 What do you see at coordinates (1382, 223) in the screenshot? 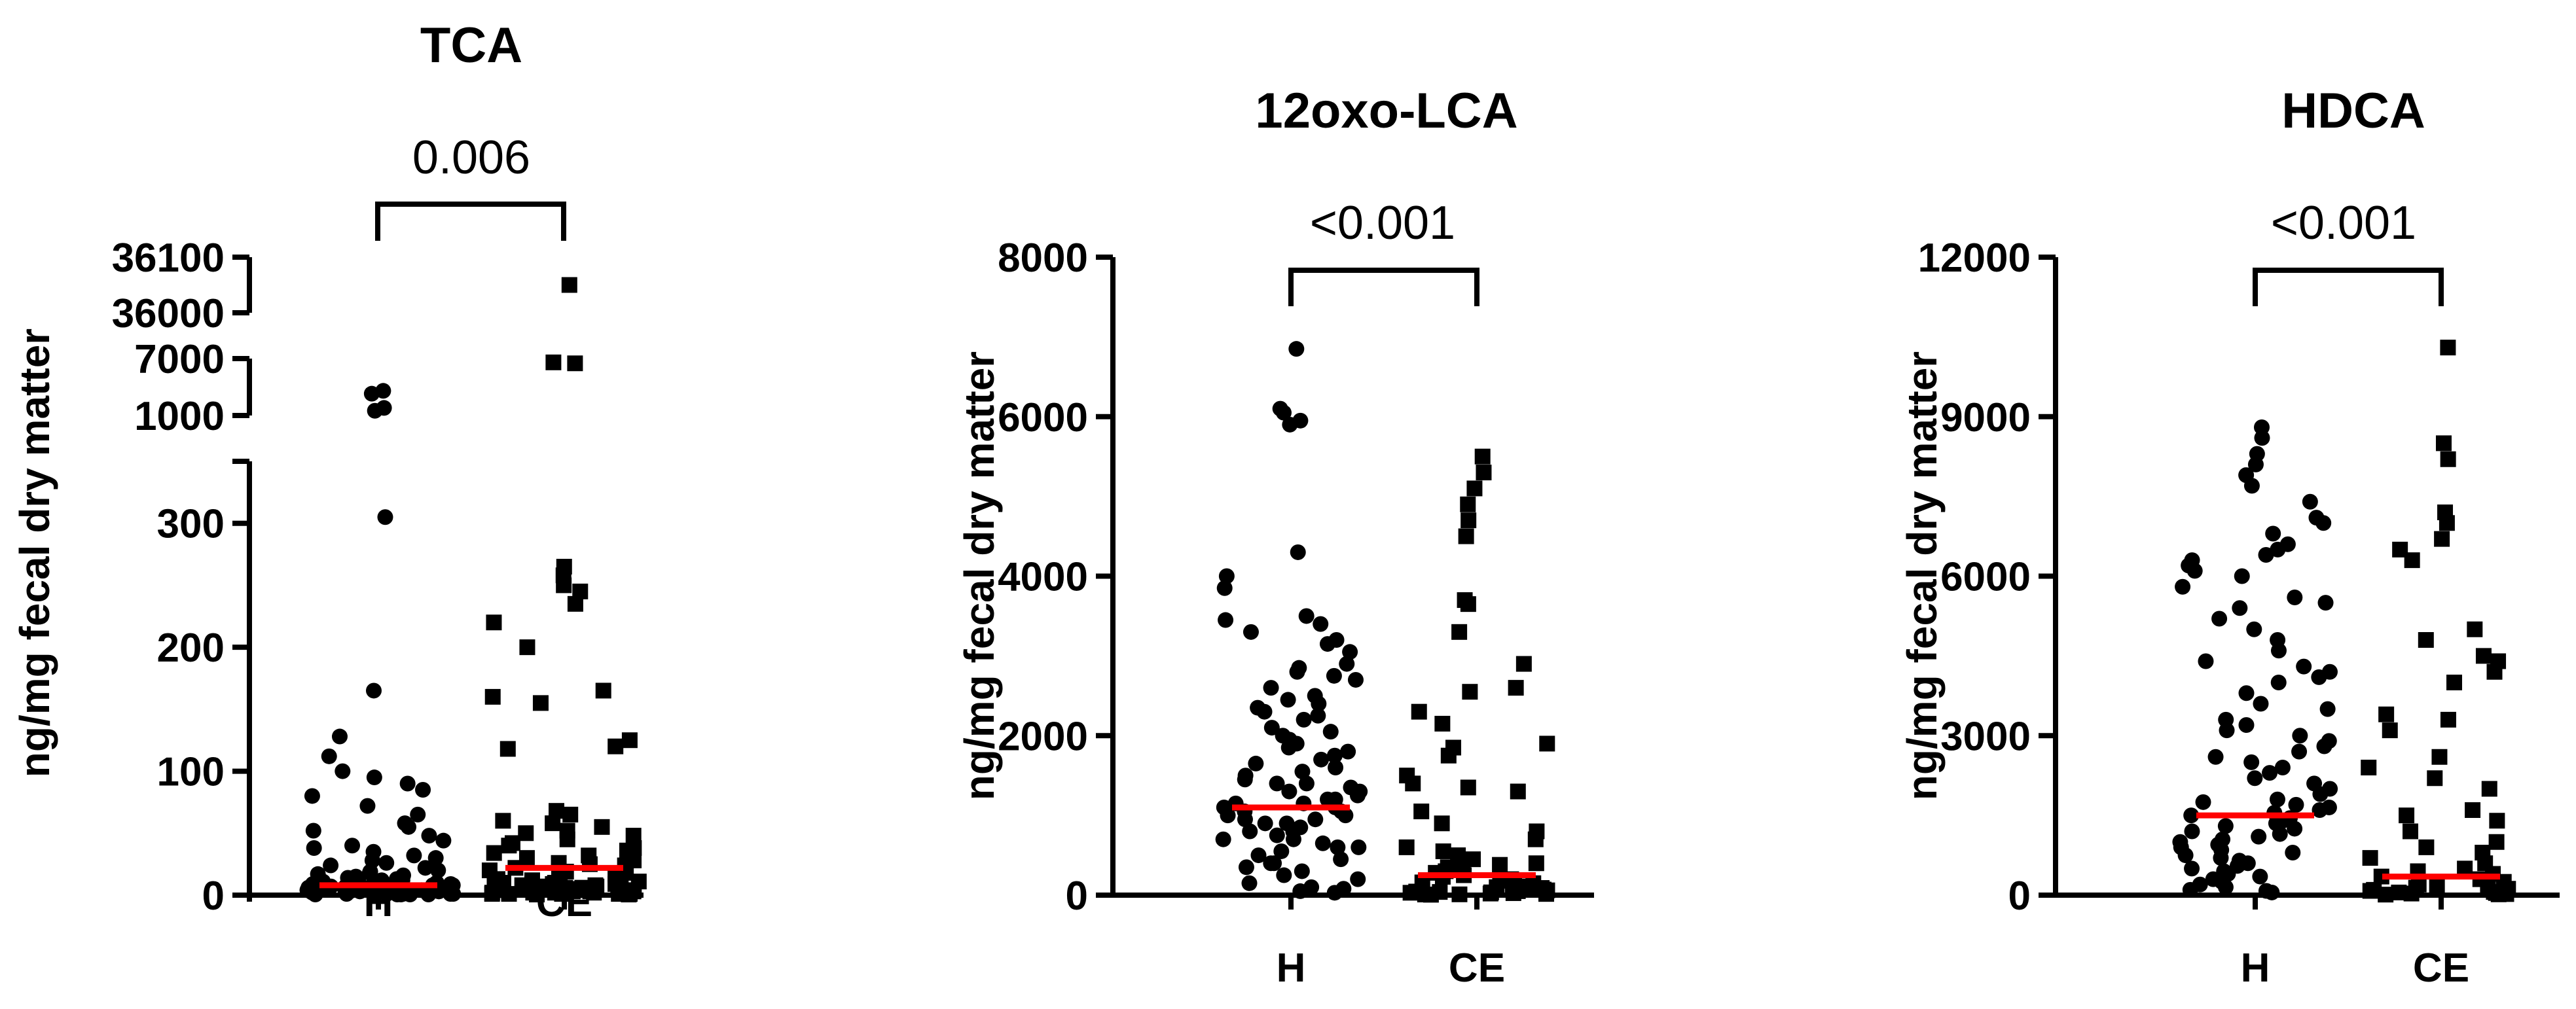
I see `p-value-label: <0.001` at bounding box center [1382, 223].